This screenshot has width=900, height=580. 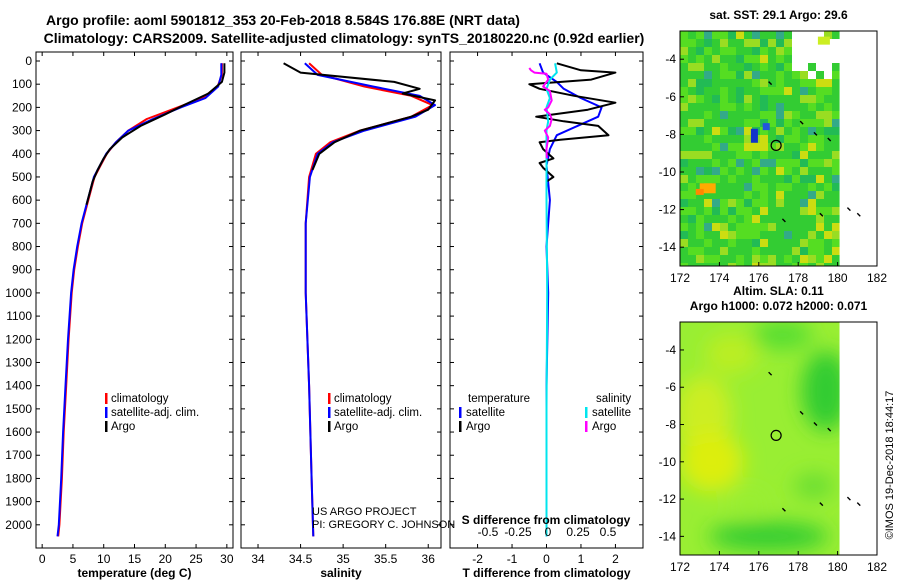 What do you see at coordinates (670, 387) in the screenshot?
I see `sla_map-ytick-label: -6` at bounding box center [670, 387].